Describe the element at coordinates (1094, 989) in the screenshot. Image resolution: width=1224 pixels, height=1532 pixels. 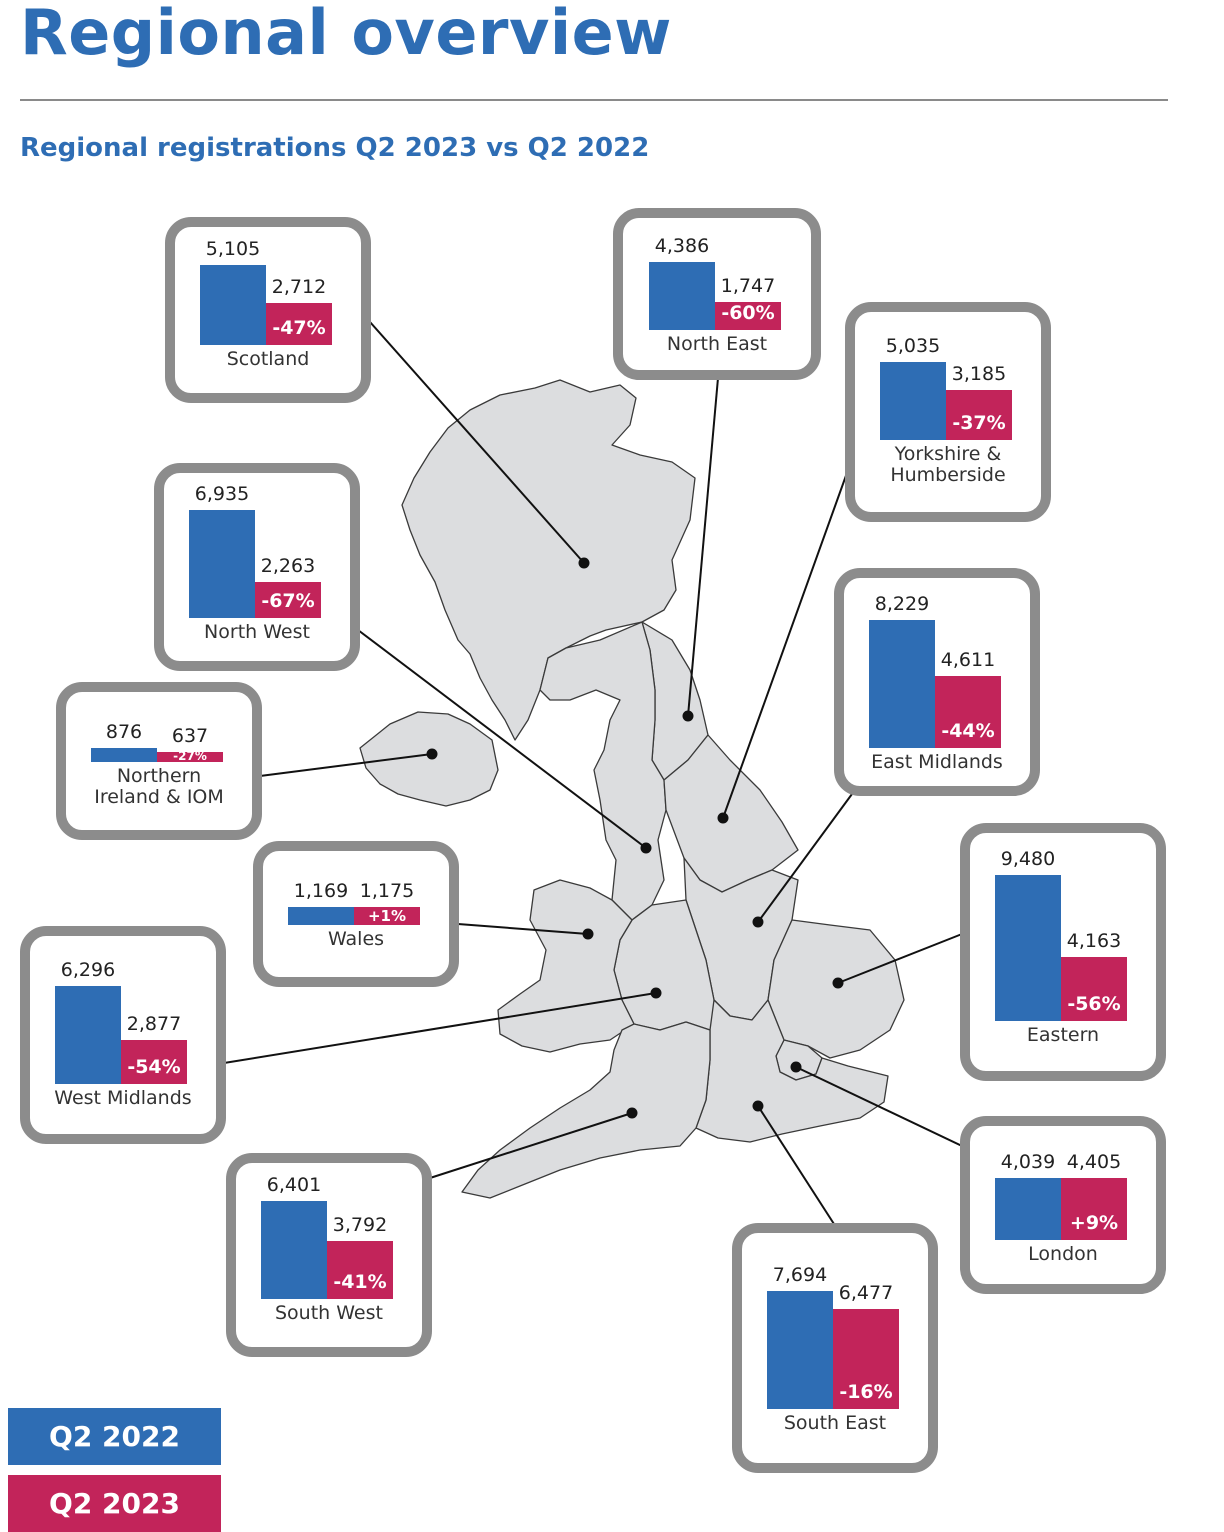
I see `bar-q2-2023: -56%` at that location.